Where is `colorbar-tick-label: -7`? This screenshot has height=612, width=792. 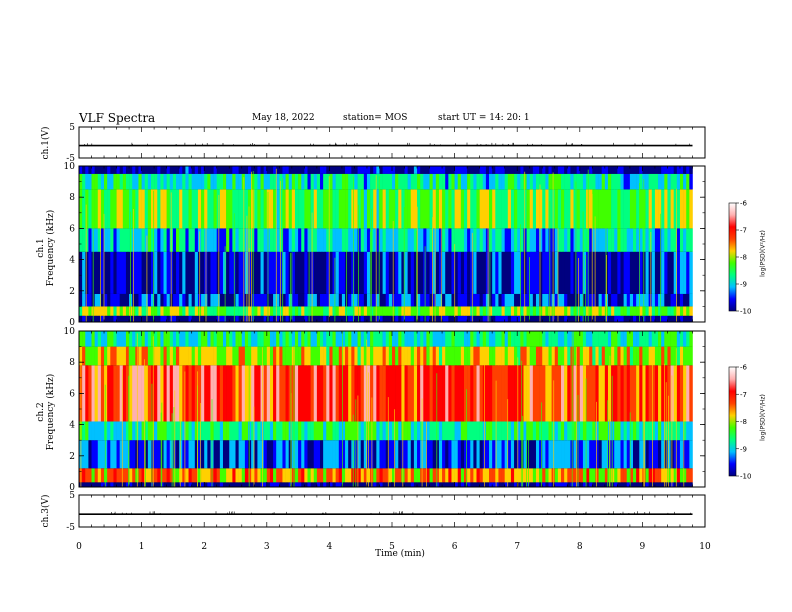
colorbar-tick-label: -7 is located at coordinates (743, 231).